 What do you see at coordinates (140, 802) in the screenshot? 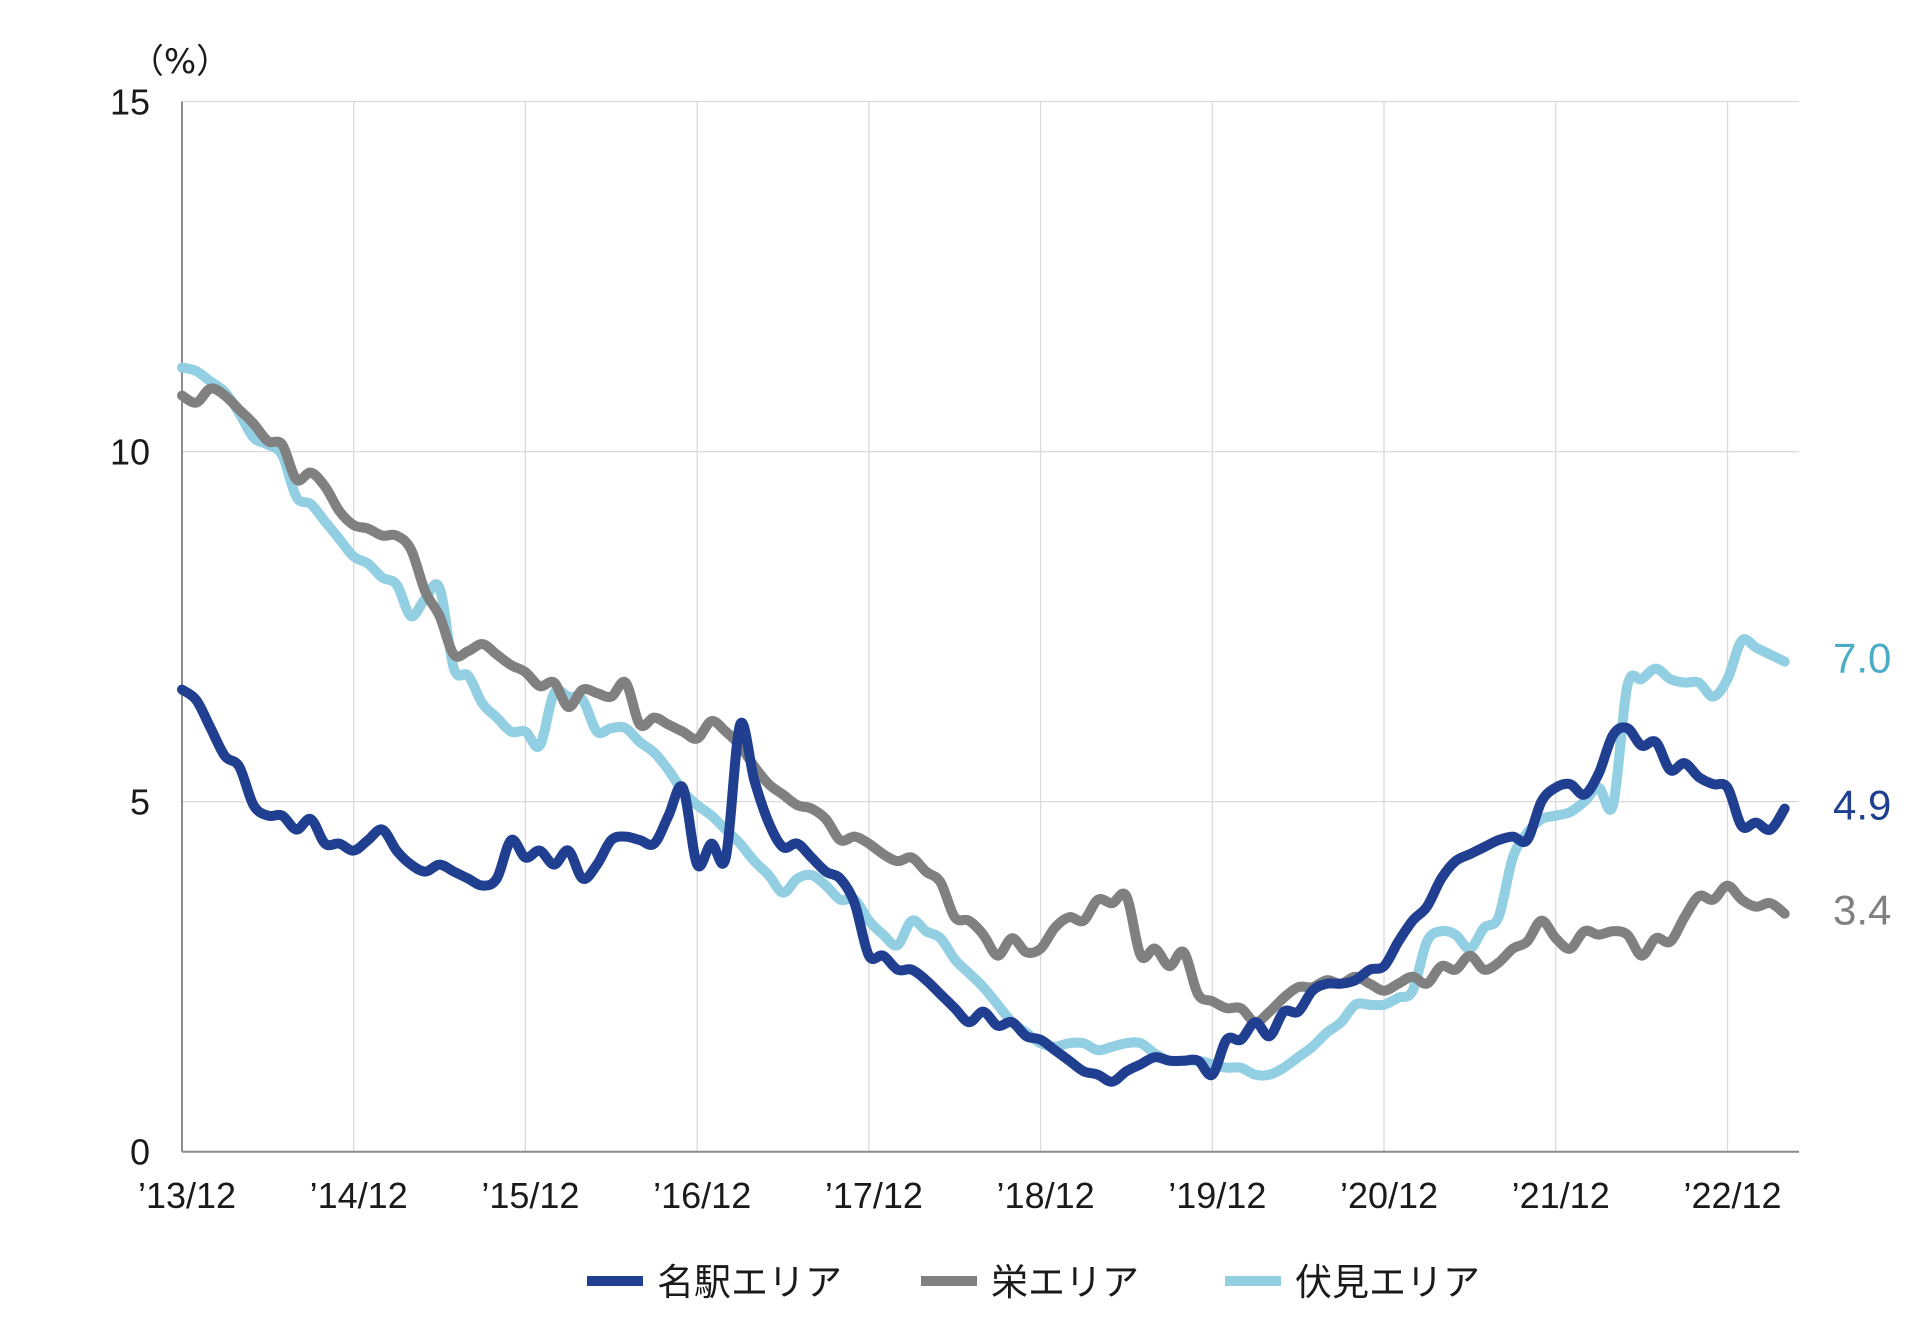
I see `y-tick-label: 5` at bounding box center [140, 802].